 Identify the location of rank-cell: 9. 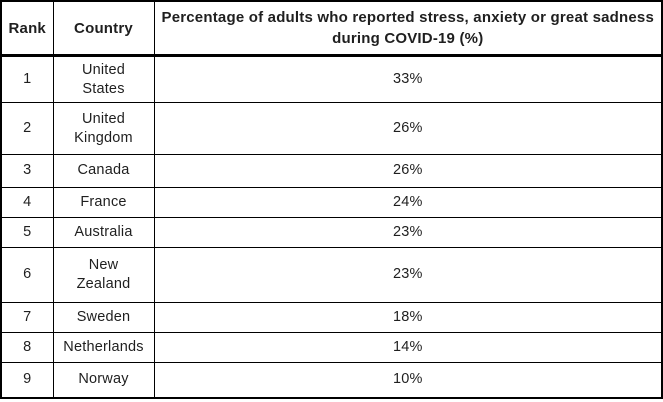
(27, 380).